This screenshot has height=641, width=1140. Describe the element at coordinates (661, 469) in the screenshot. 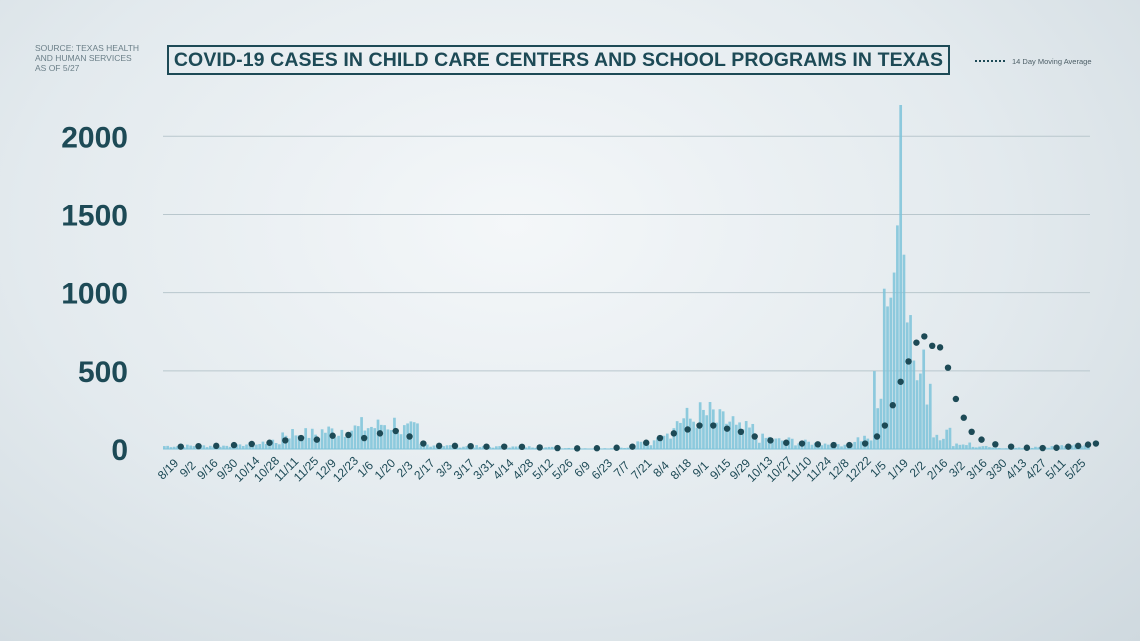

I see `x-tick-label: 8/4` at that location.